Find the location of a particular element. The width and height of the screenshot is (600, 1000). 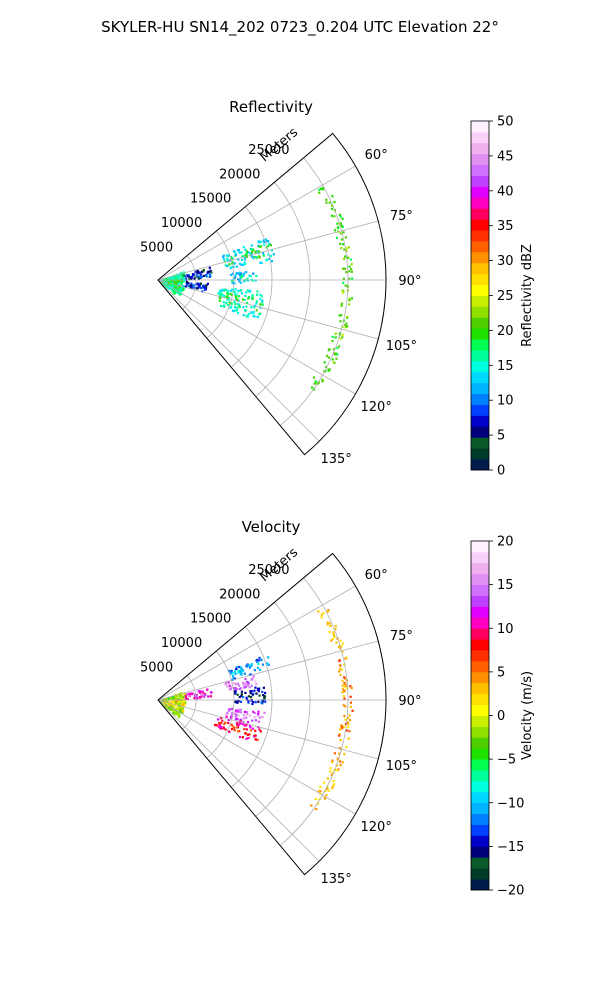

range-tick-label: 15000 is located at coordinates (210, 199).